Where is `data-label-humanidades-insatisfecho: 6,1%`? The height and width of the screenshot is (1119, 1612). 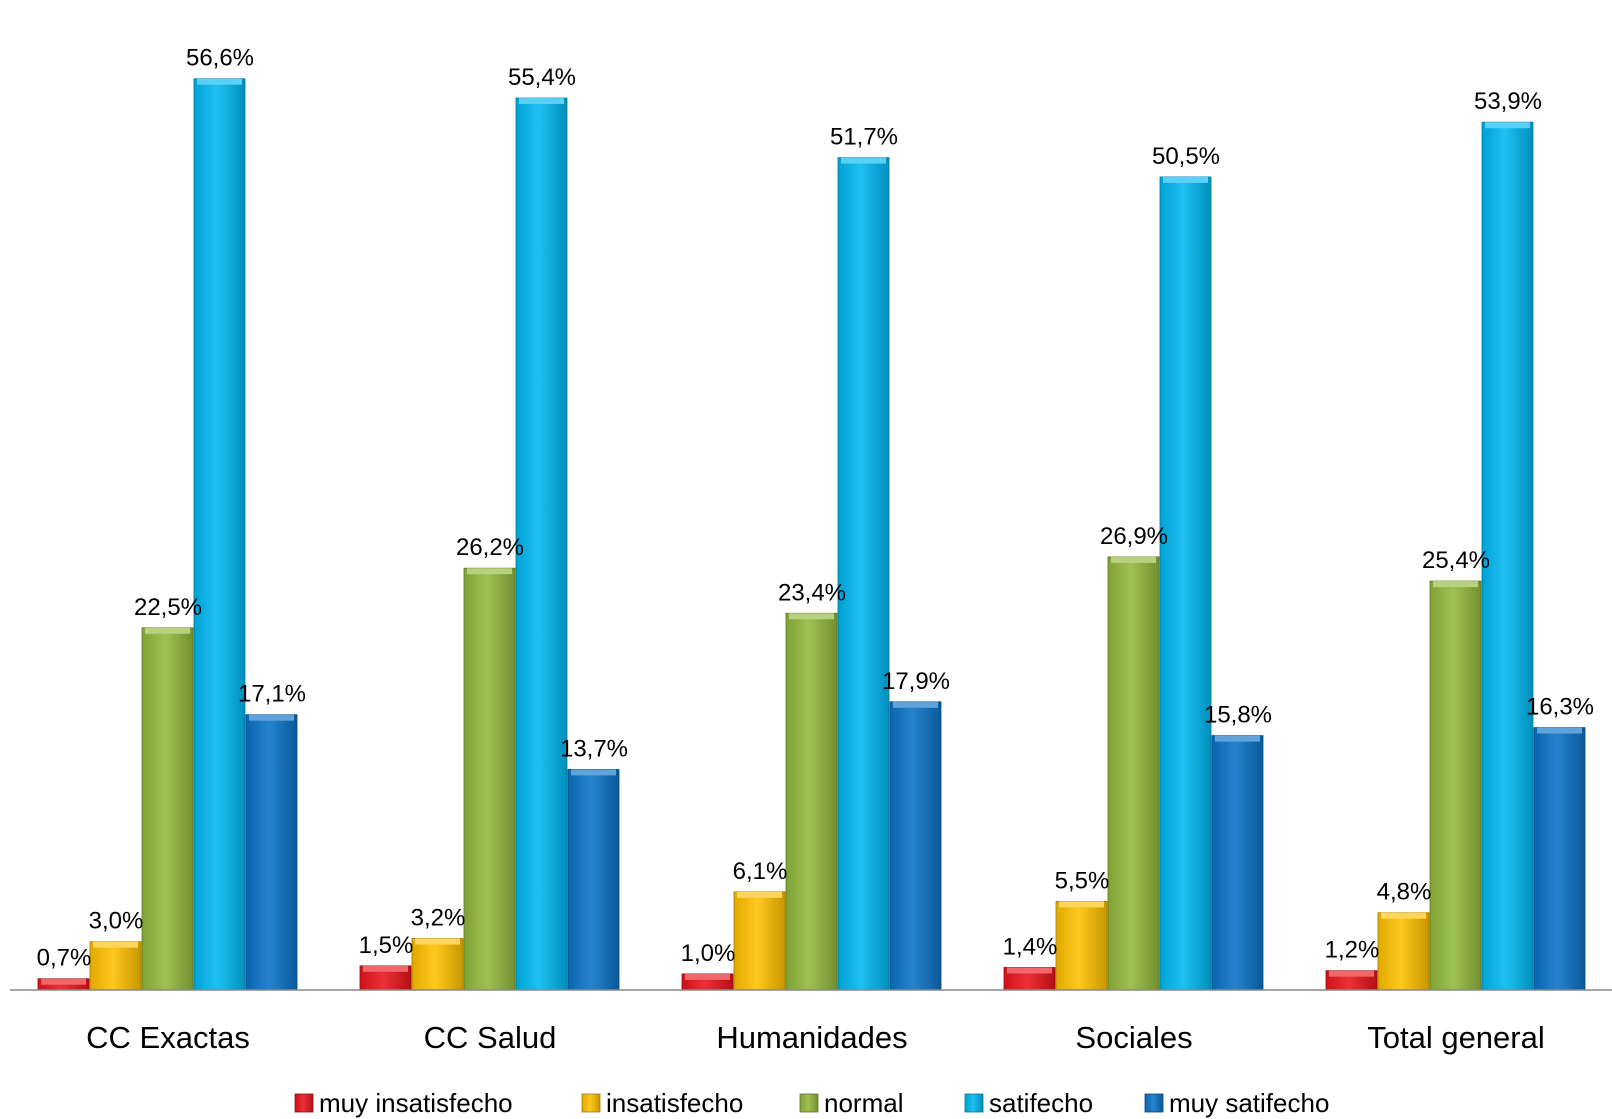 data-label-humanidades-insatisfecho: 6,1% is located at coordinates (760, 871).